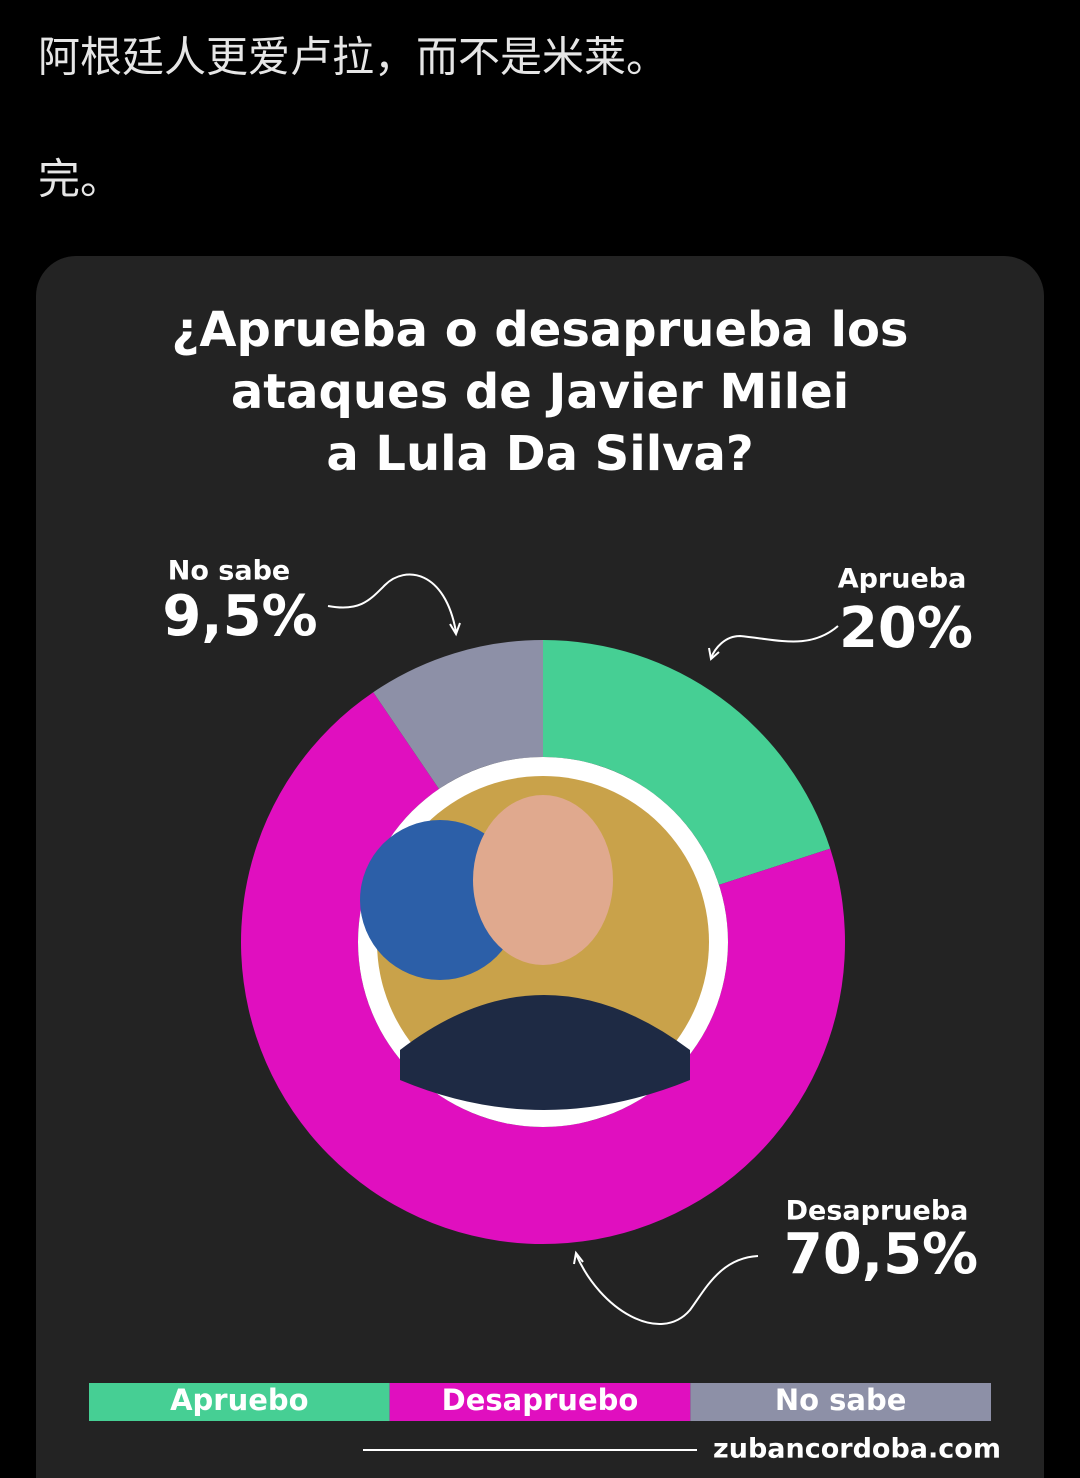 The image size is (1080, 1478). I want to click on legend-label: Apruebo, so click(239, 1400).